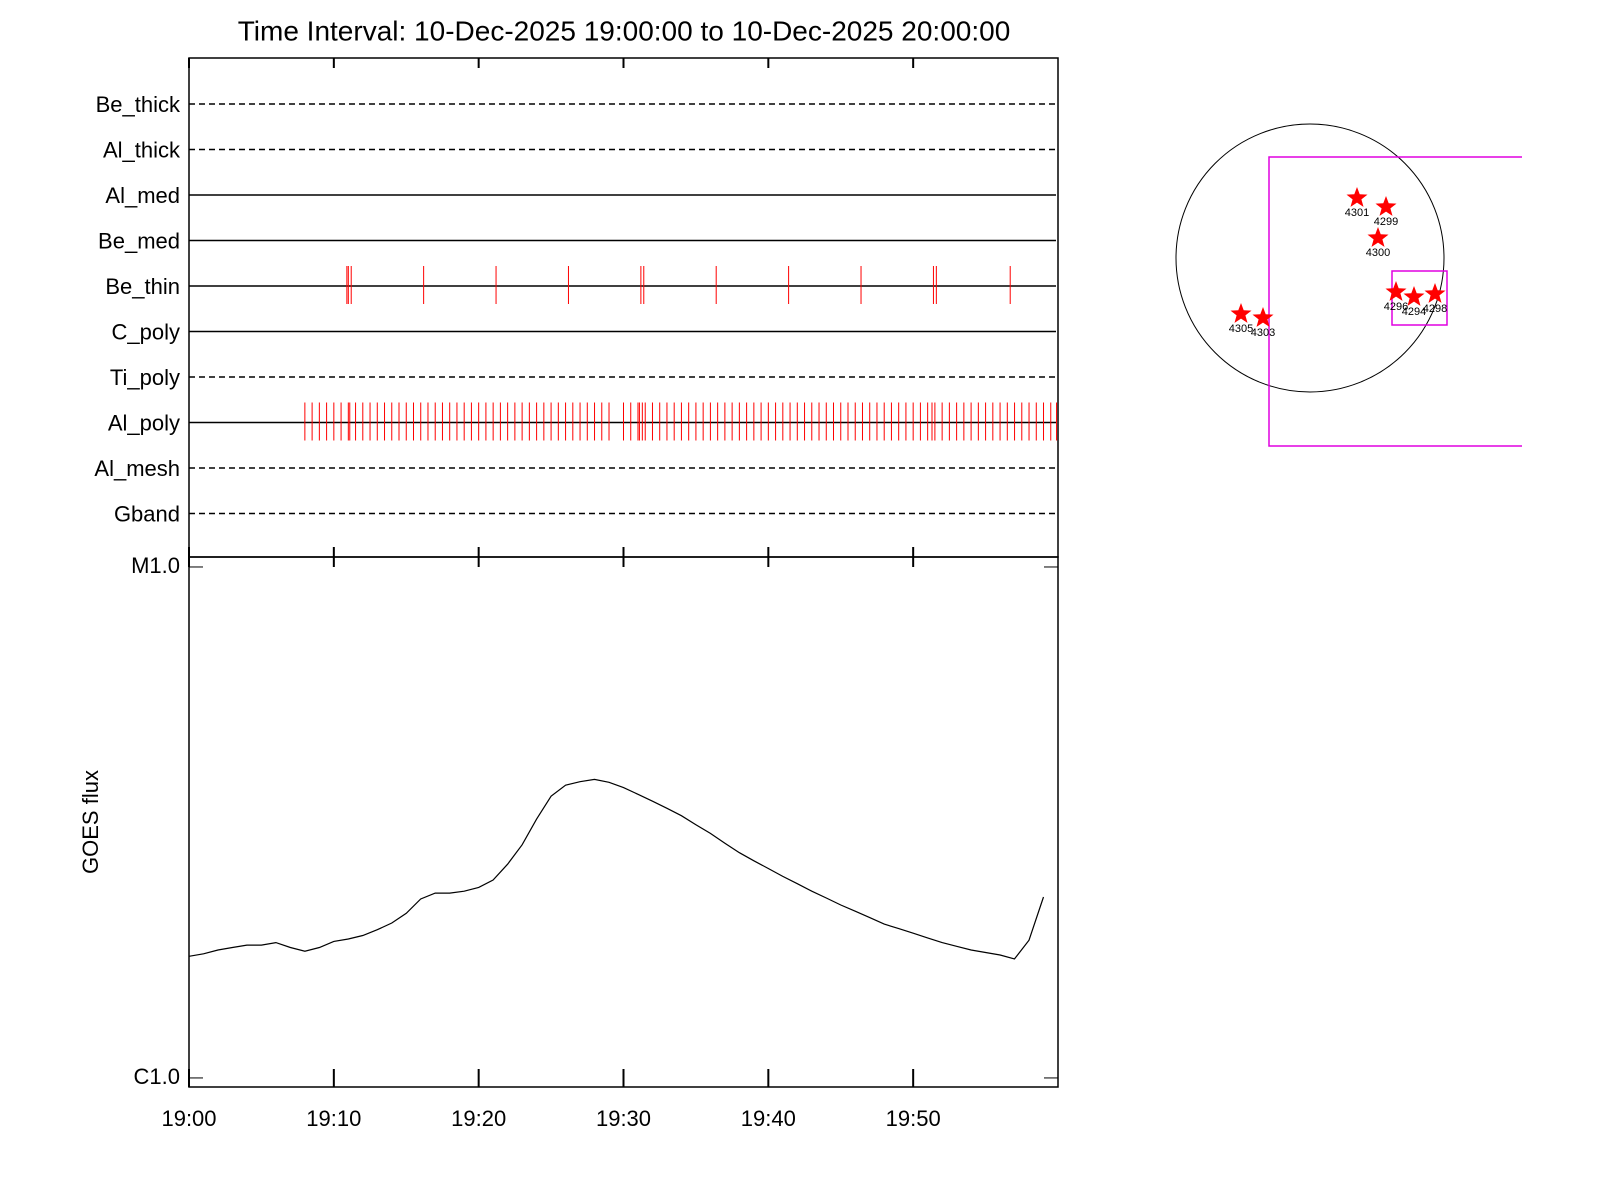 The image size is (1600, 1200). What do you see at coordinates (623, 1118) in the screenshot?
I see `x-tick-label: 19:30` at bounding box center [623, 1118].